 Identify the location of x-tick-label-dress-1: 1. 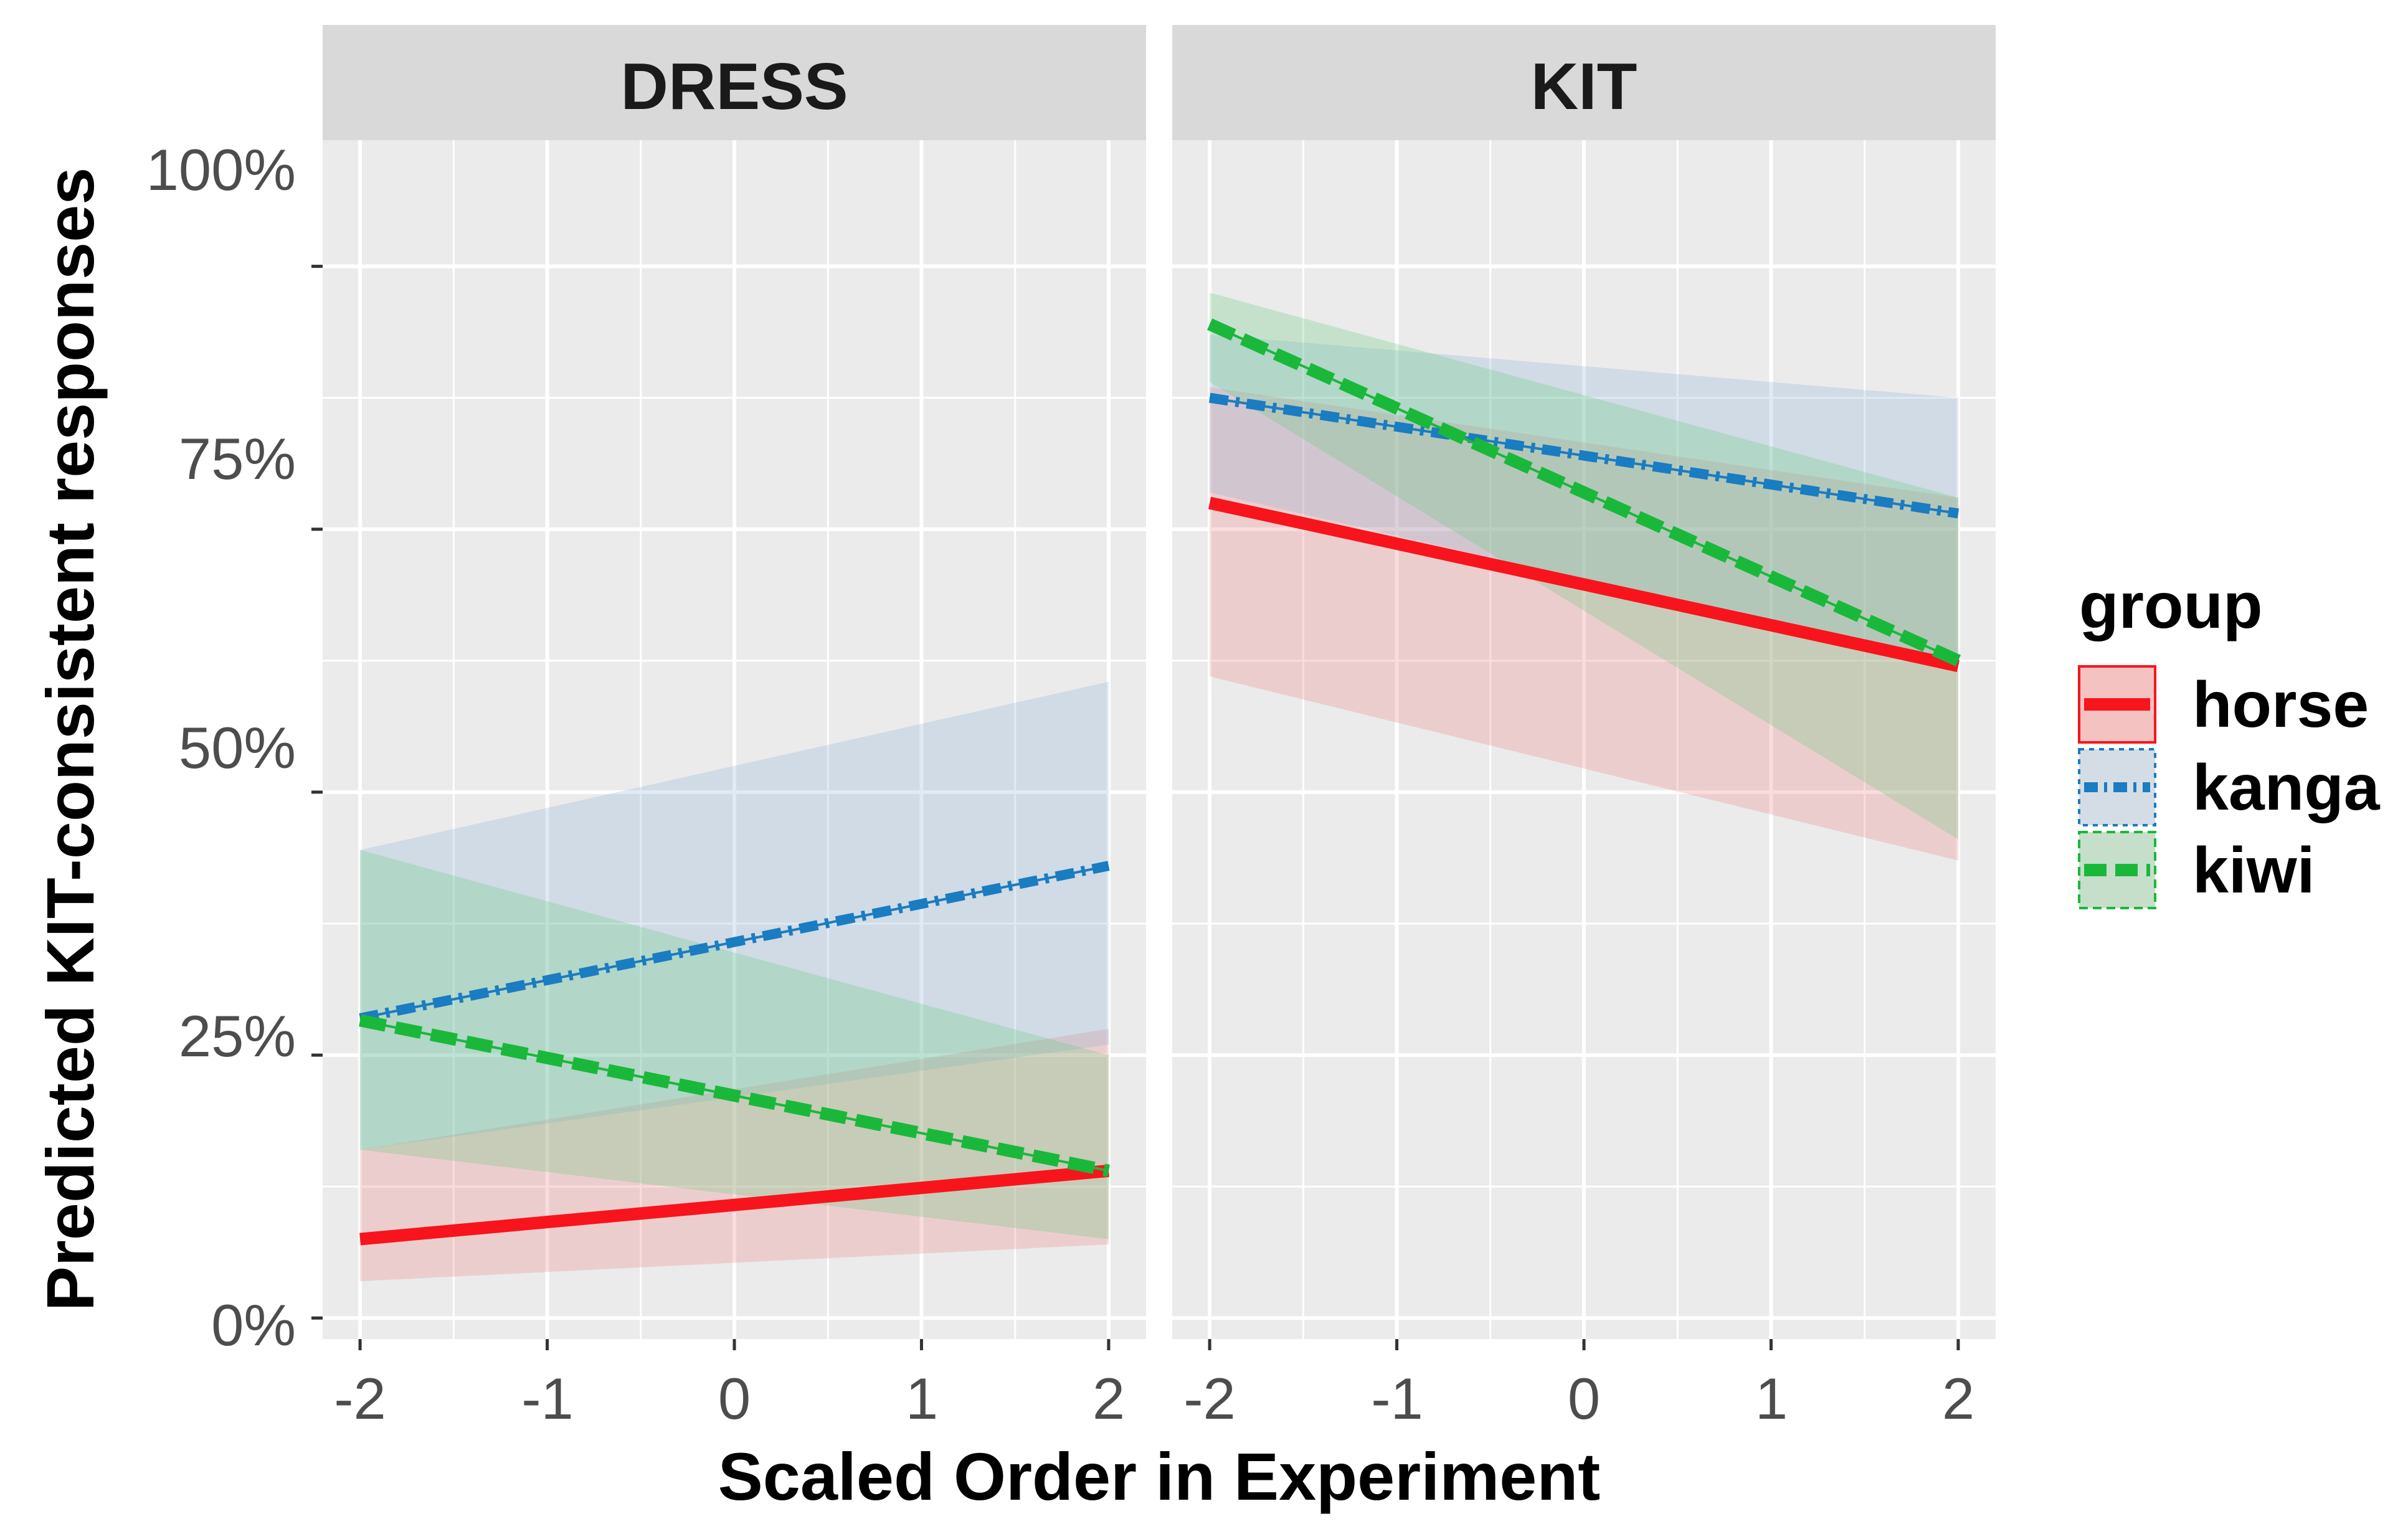
(922, 1398).